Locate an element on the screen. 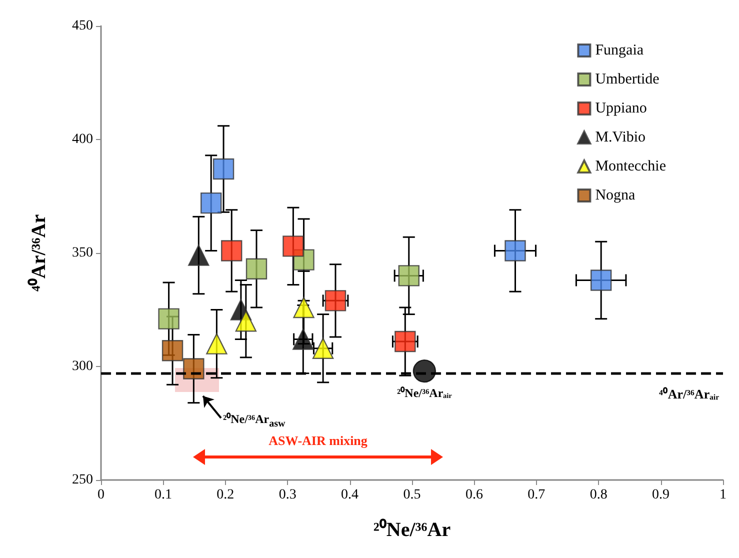 This screenshot has width=739, height=558. legend-label: M.Vibio is located at coordinates (620, 138).